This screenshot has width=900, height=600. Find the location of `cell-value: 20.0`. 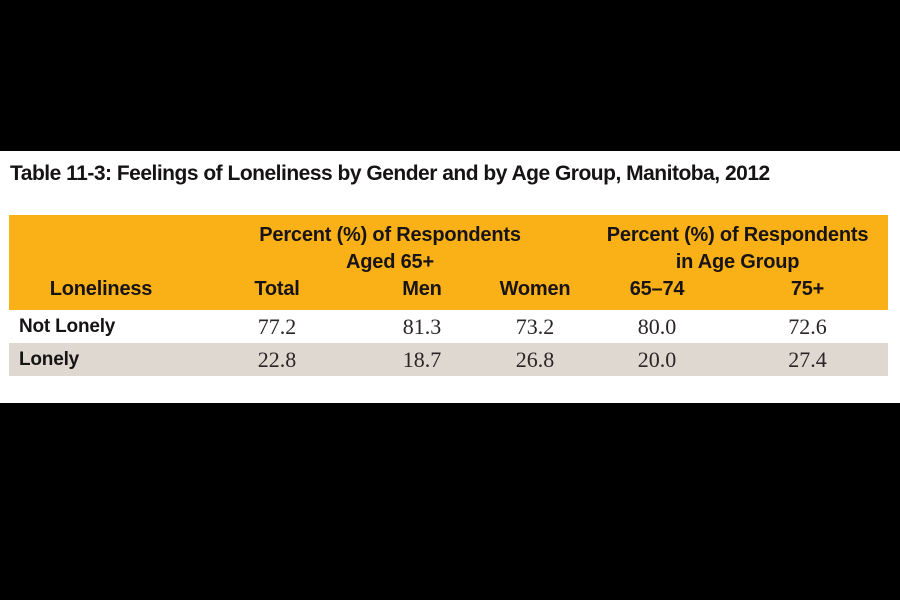

cell-value: 20.0 is located at coordinates (657, 359).